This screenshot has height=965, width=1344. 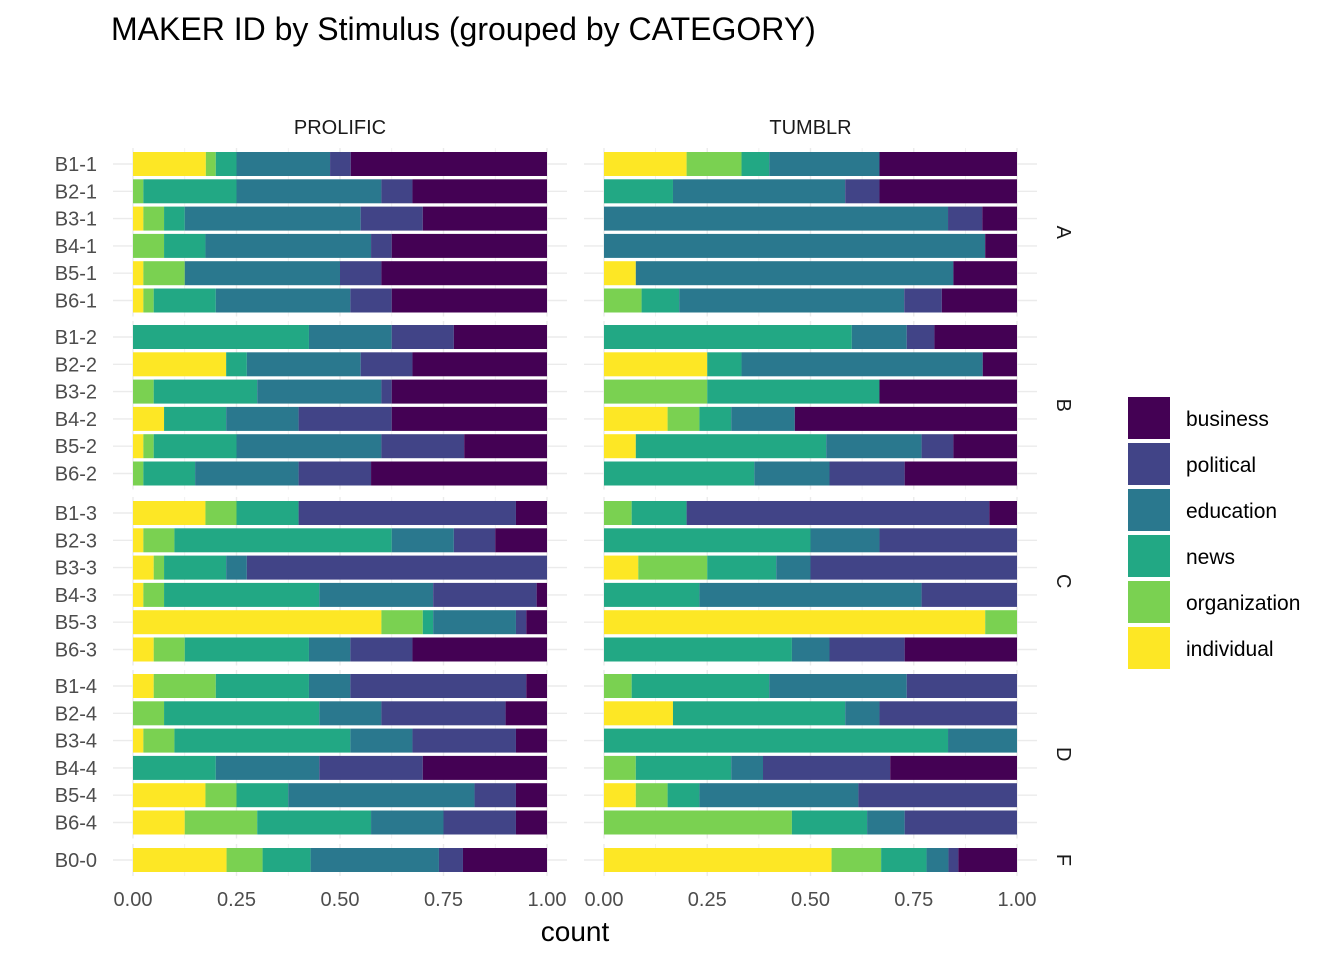 What do you see at coordinates (960, 473) in the screenshot?
I see `bar-segment-B6-2-tumblr-business` at bounding box center [960, 473].